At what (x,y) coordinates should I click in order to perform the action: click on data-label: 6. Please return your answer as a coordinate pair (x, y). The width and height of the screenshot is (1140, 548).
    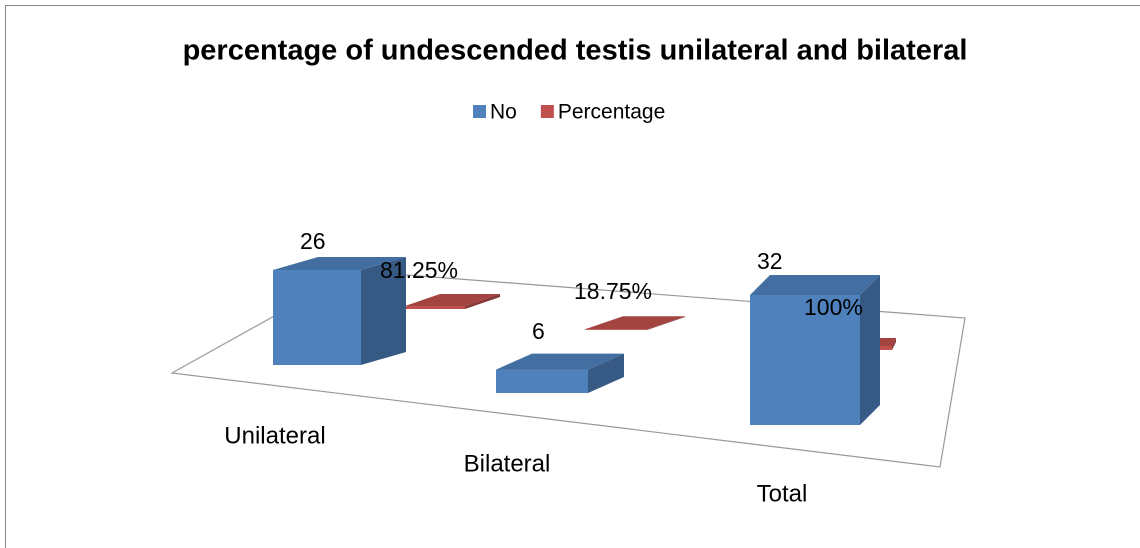
    Looking at the image, I should click on (538, 331).